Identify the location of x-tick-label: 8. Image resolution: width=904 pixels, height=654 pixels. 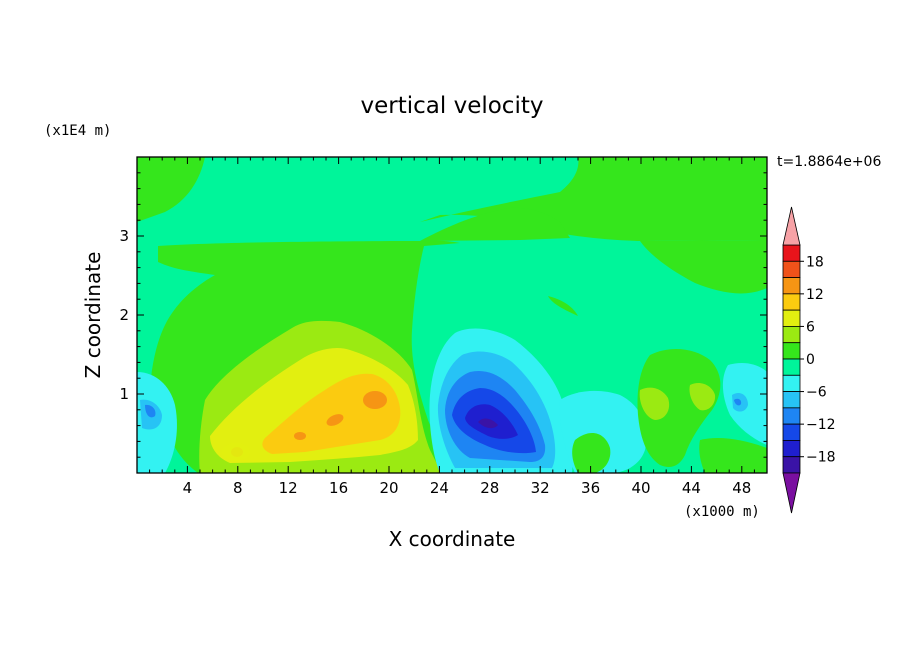
(238, 488).